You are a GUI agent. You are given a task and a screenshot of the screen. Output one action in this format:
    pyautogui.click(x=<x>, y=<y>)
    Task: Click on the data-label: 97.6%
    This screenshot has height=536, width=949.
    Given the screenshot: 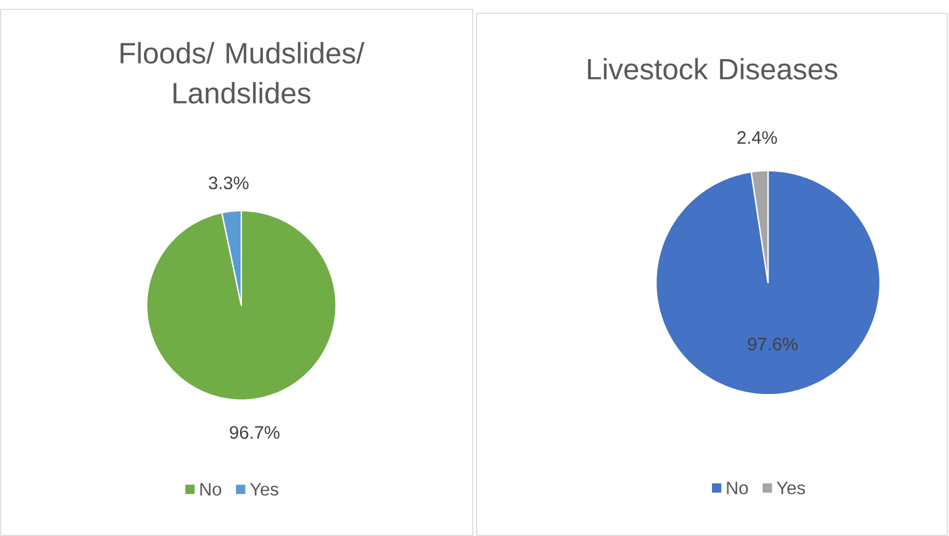 What is the action you would take?
    pyautogui.click(x=773, y=344)
    